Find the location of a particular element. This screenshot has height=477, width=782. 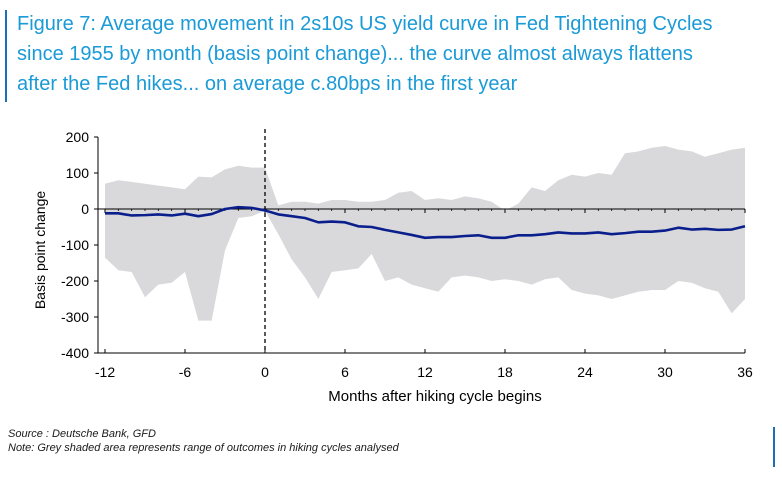

x-tick-label: 30 is located at coordinates (665, 372).